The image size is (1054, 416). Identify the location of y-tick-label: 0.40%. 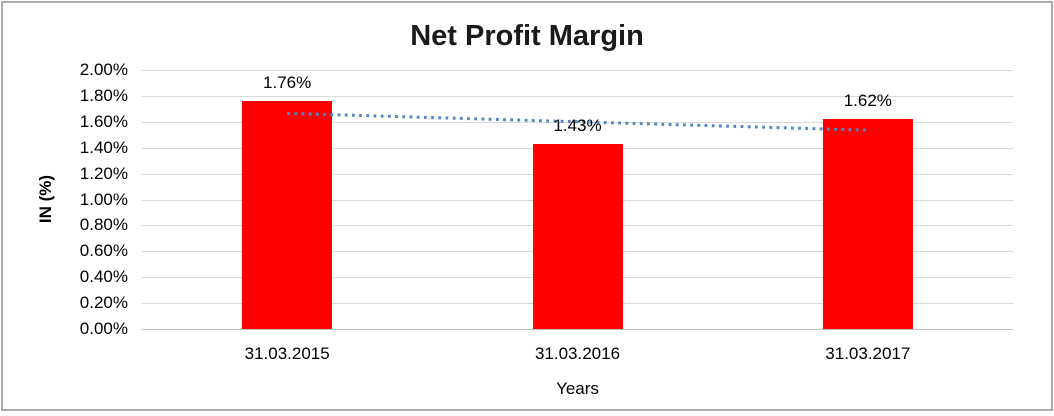
(103, 277).